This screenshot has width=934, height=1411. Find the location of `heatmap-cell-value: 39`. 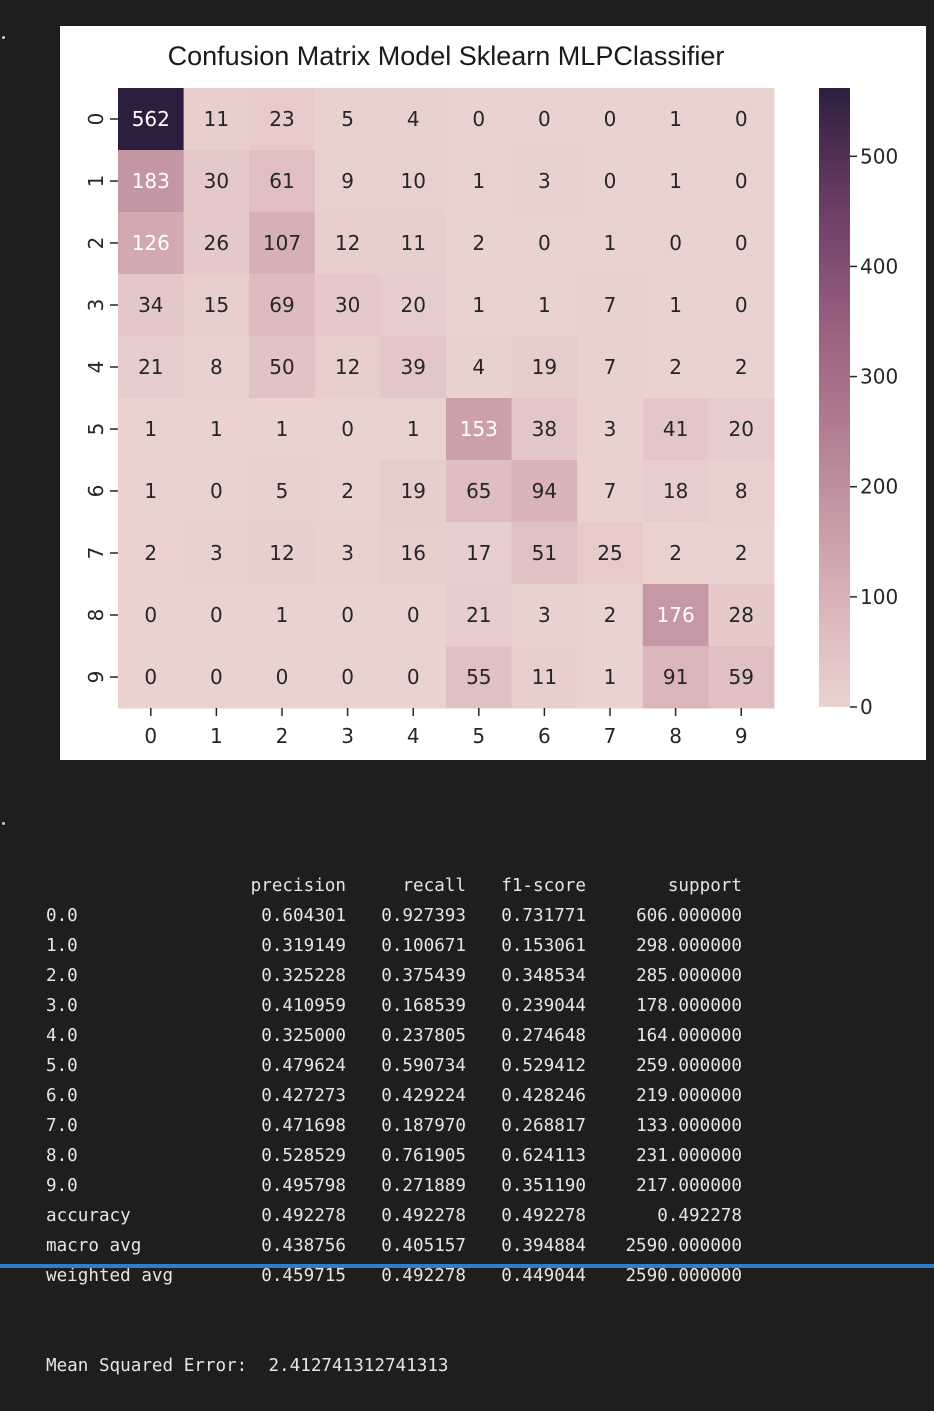

heatmap-cell-value: 39 is located at coordinates (412, 367).